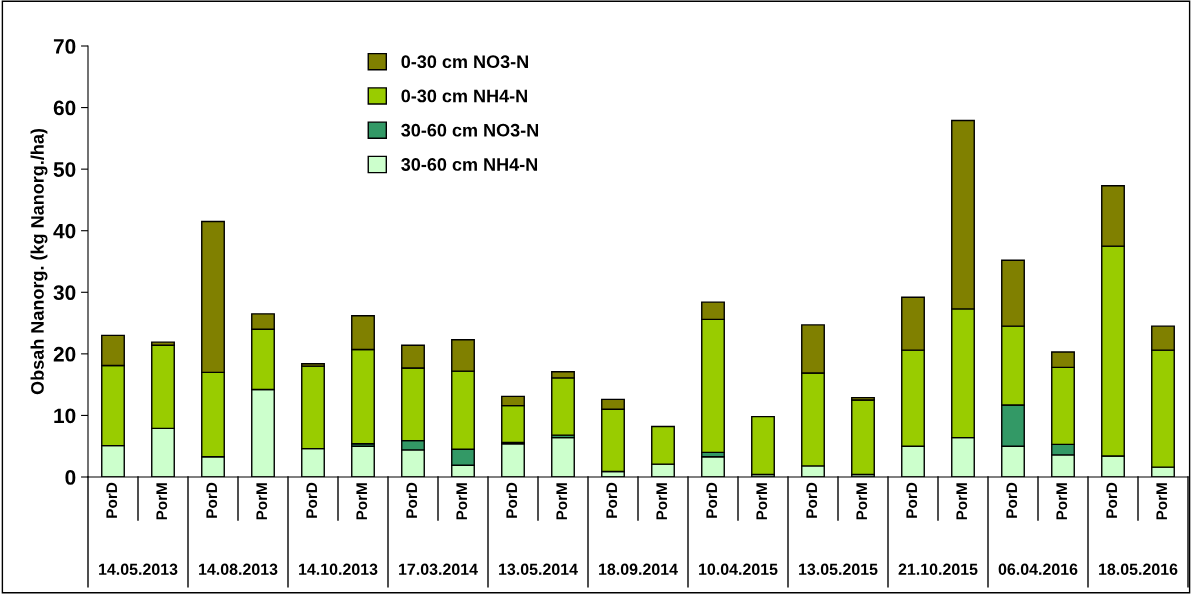 The height and width of the screenshot is (594, 1192). What do you see at coordinates (1038, 569) in the screenshot?
I see `text: 06.04.2016` at bounding box center [1038, 569].